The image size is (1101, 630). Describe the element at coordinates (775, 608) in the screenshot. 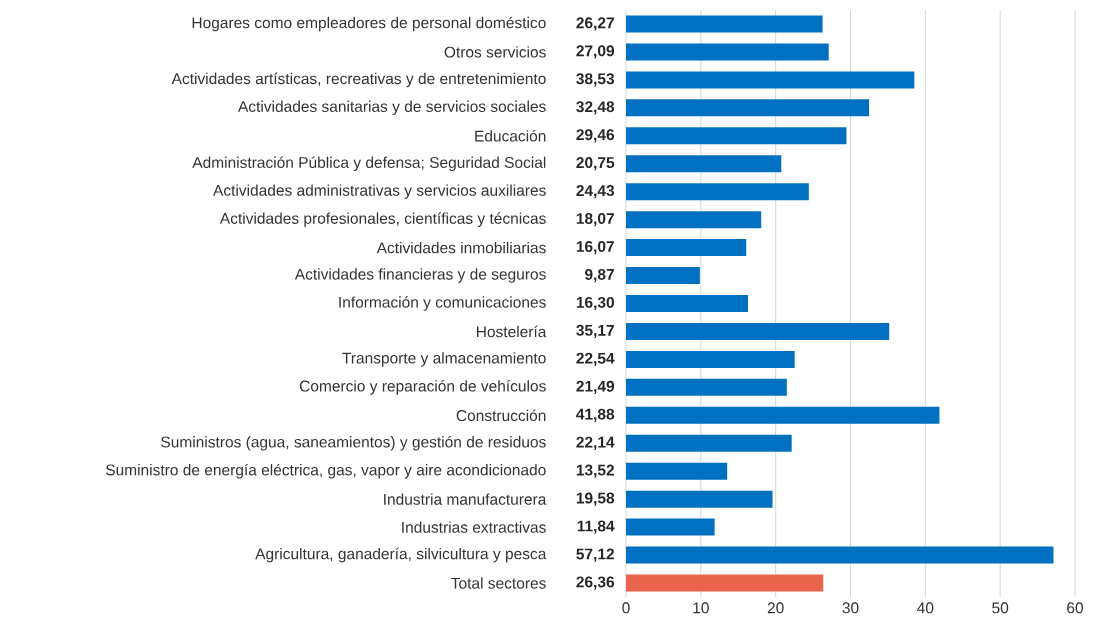

I see `x-tick-label: 20` at that location.